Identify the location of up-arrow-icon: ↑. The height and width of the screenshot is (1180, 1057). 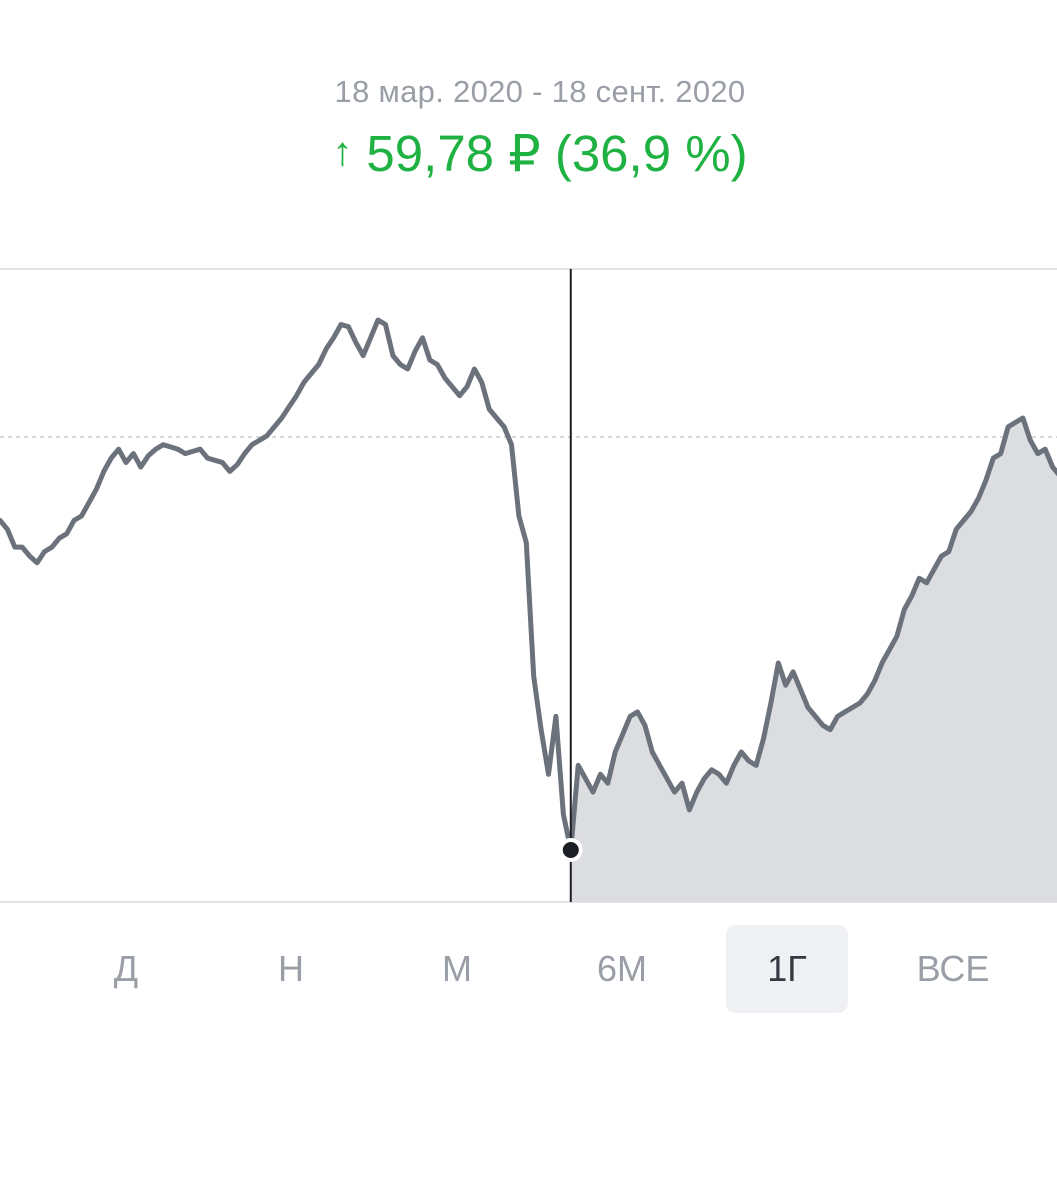
(342, 151).